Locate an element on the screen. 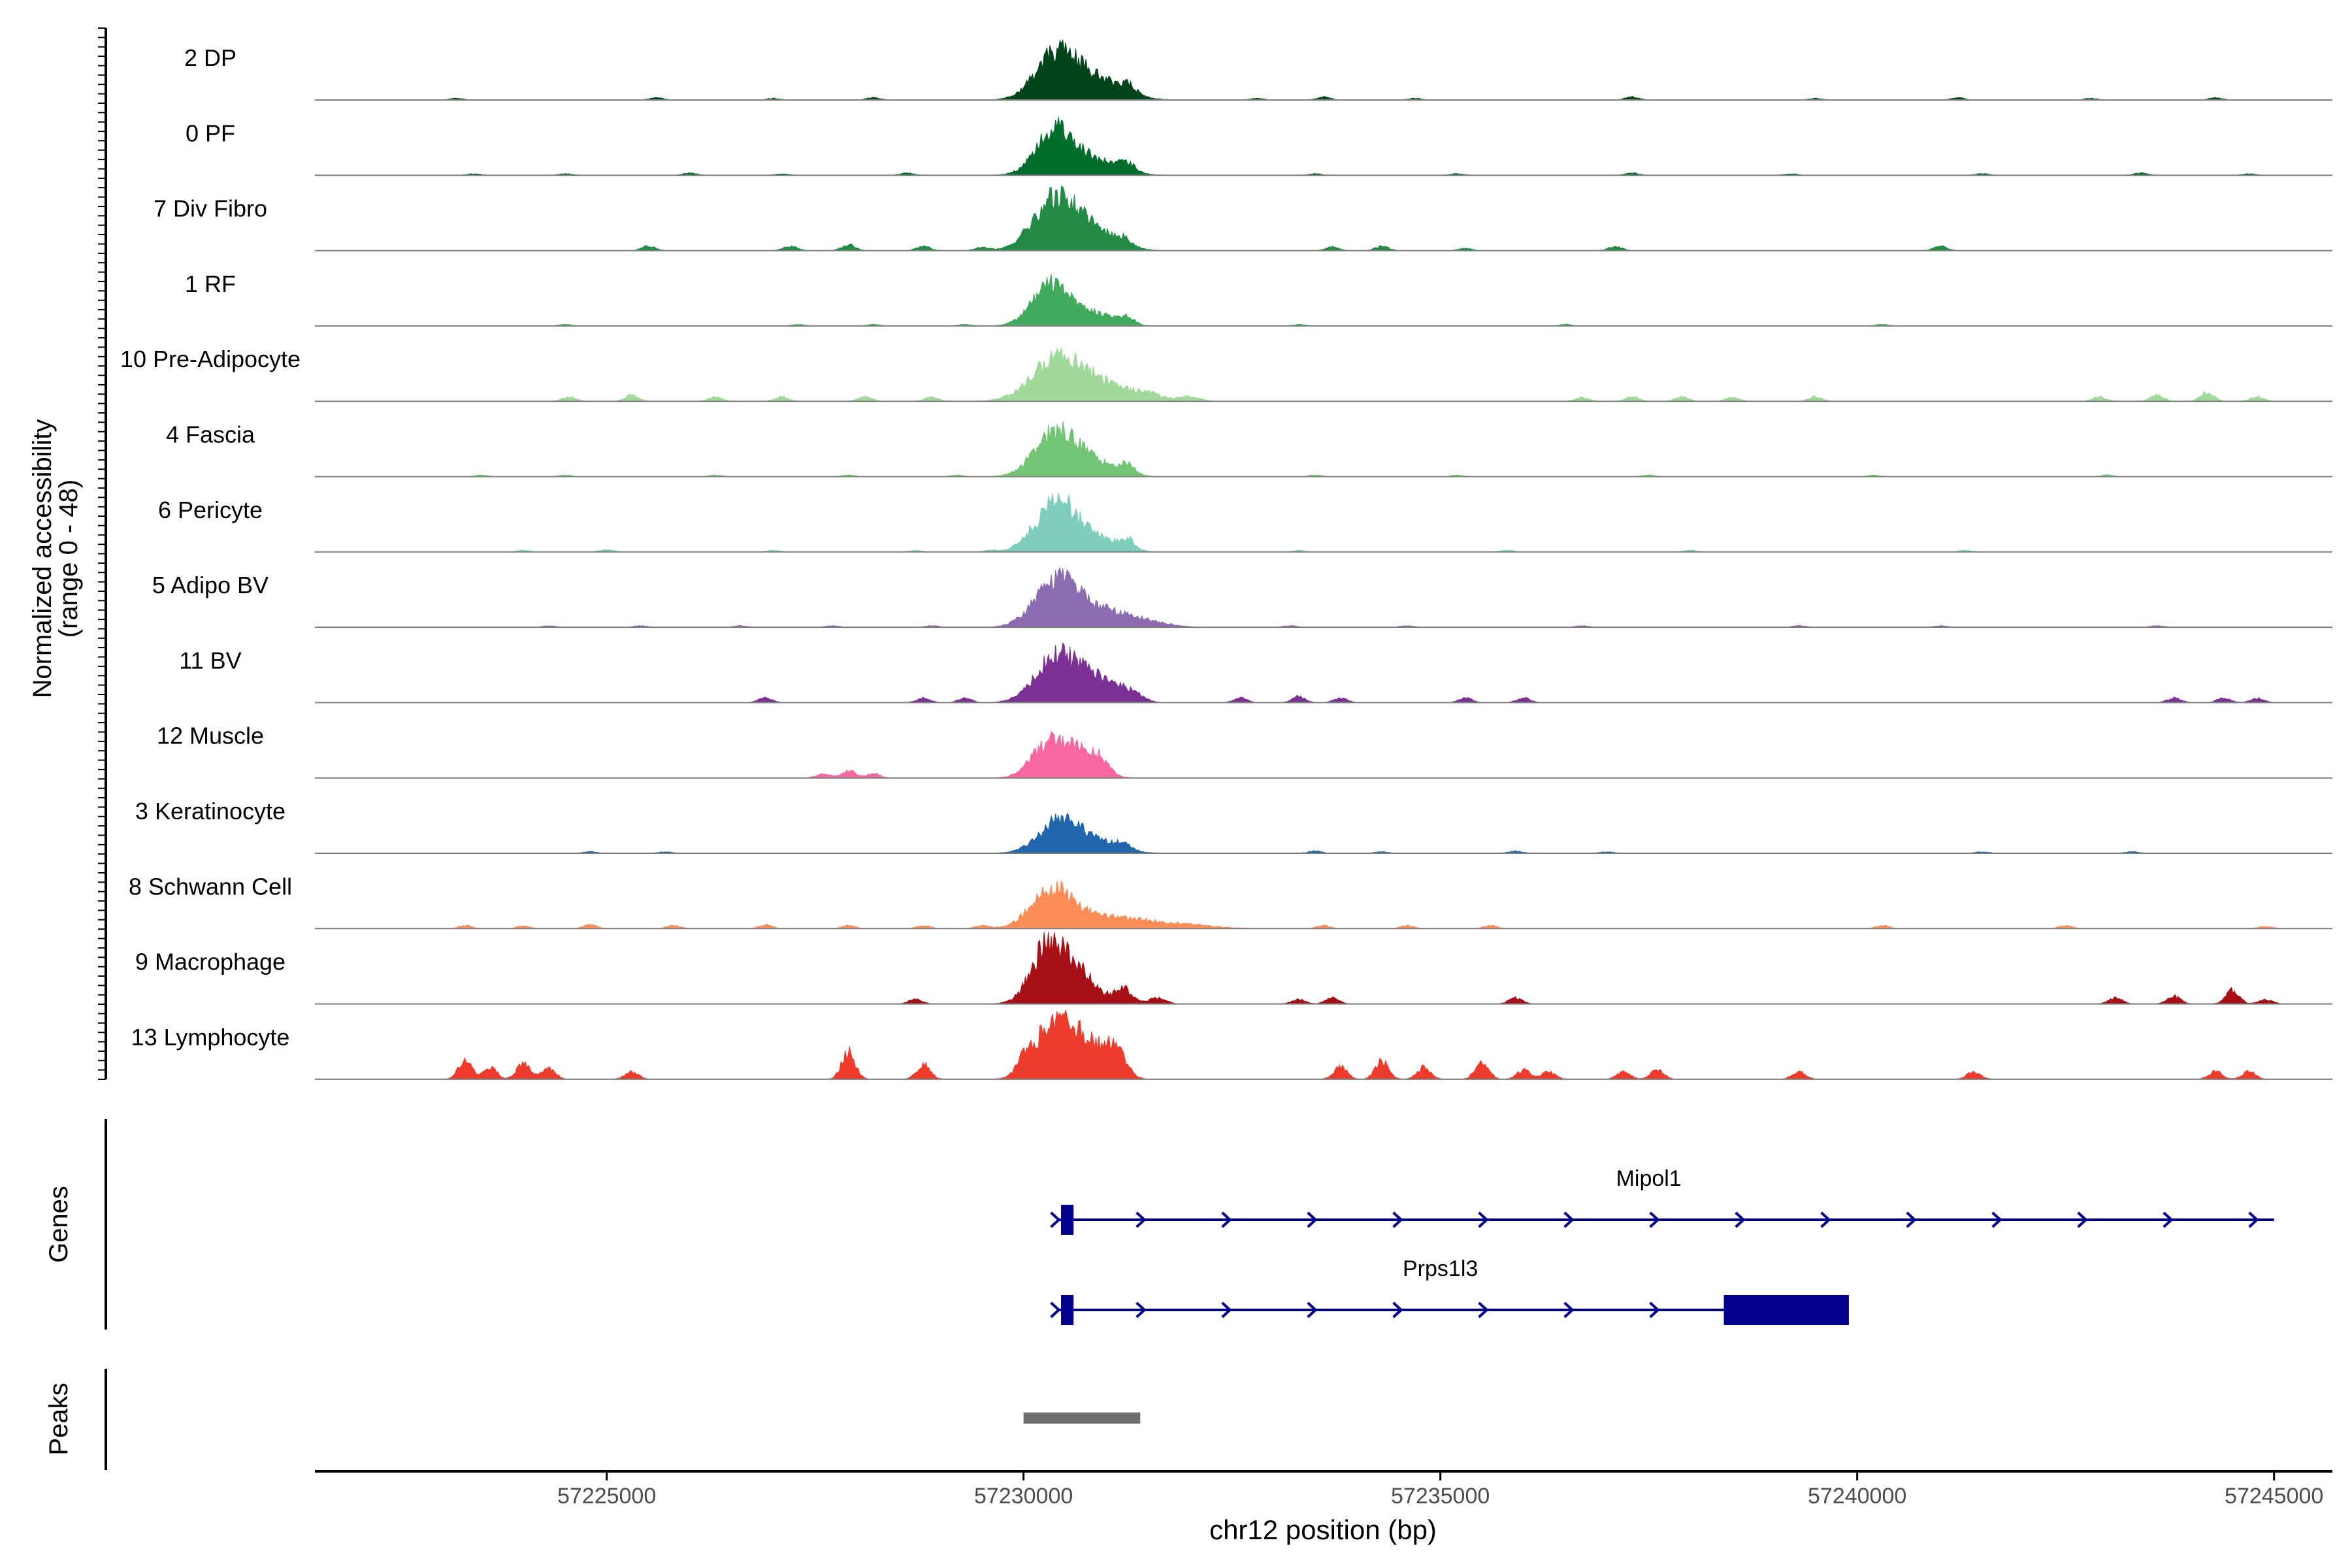 The image size is (2352, 1568). track-4-fascia: 4 Fascia is located at coordinates (1249, 449).